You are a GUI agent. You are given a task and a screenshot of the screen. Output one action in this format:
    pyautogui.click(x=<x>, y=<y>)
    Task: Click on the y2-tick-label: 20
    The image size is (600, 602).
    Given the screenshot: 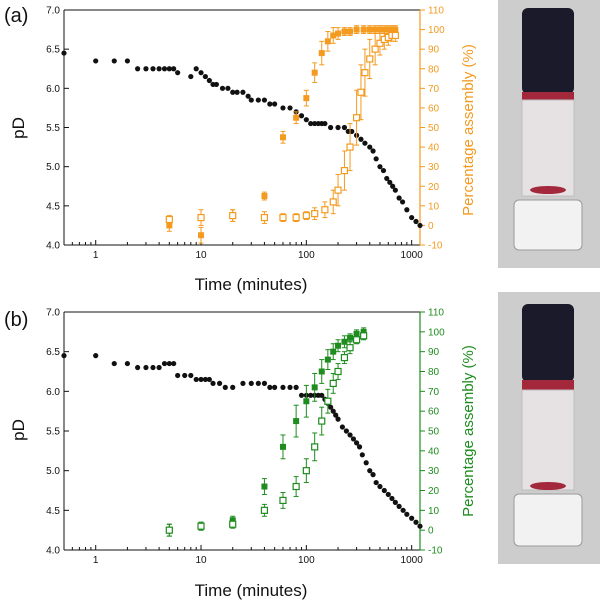 What is the action you would take?
    pyautogui.click(x=434, y=491)
    